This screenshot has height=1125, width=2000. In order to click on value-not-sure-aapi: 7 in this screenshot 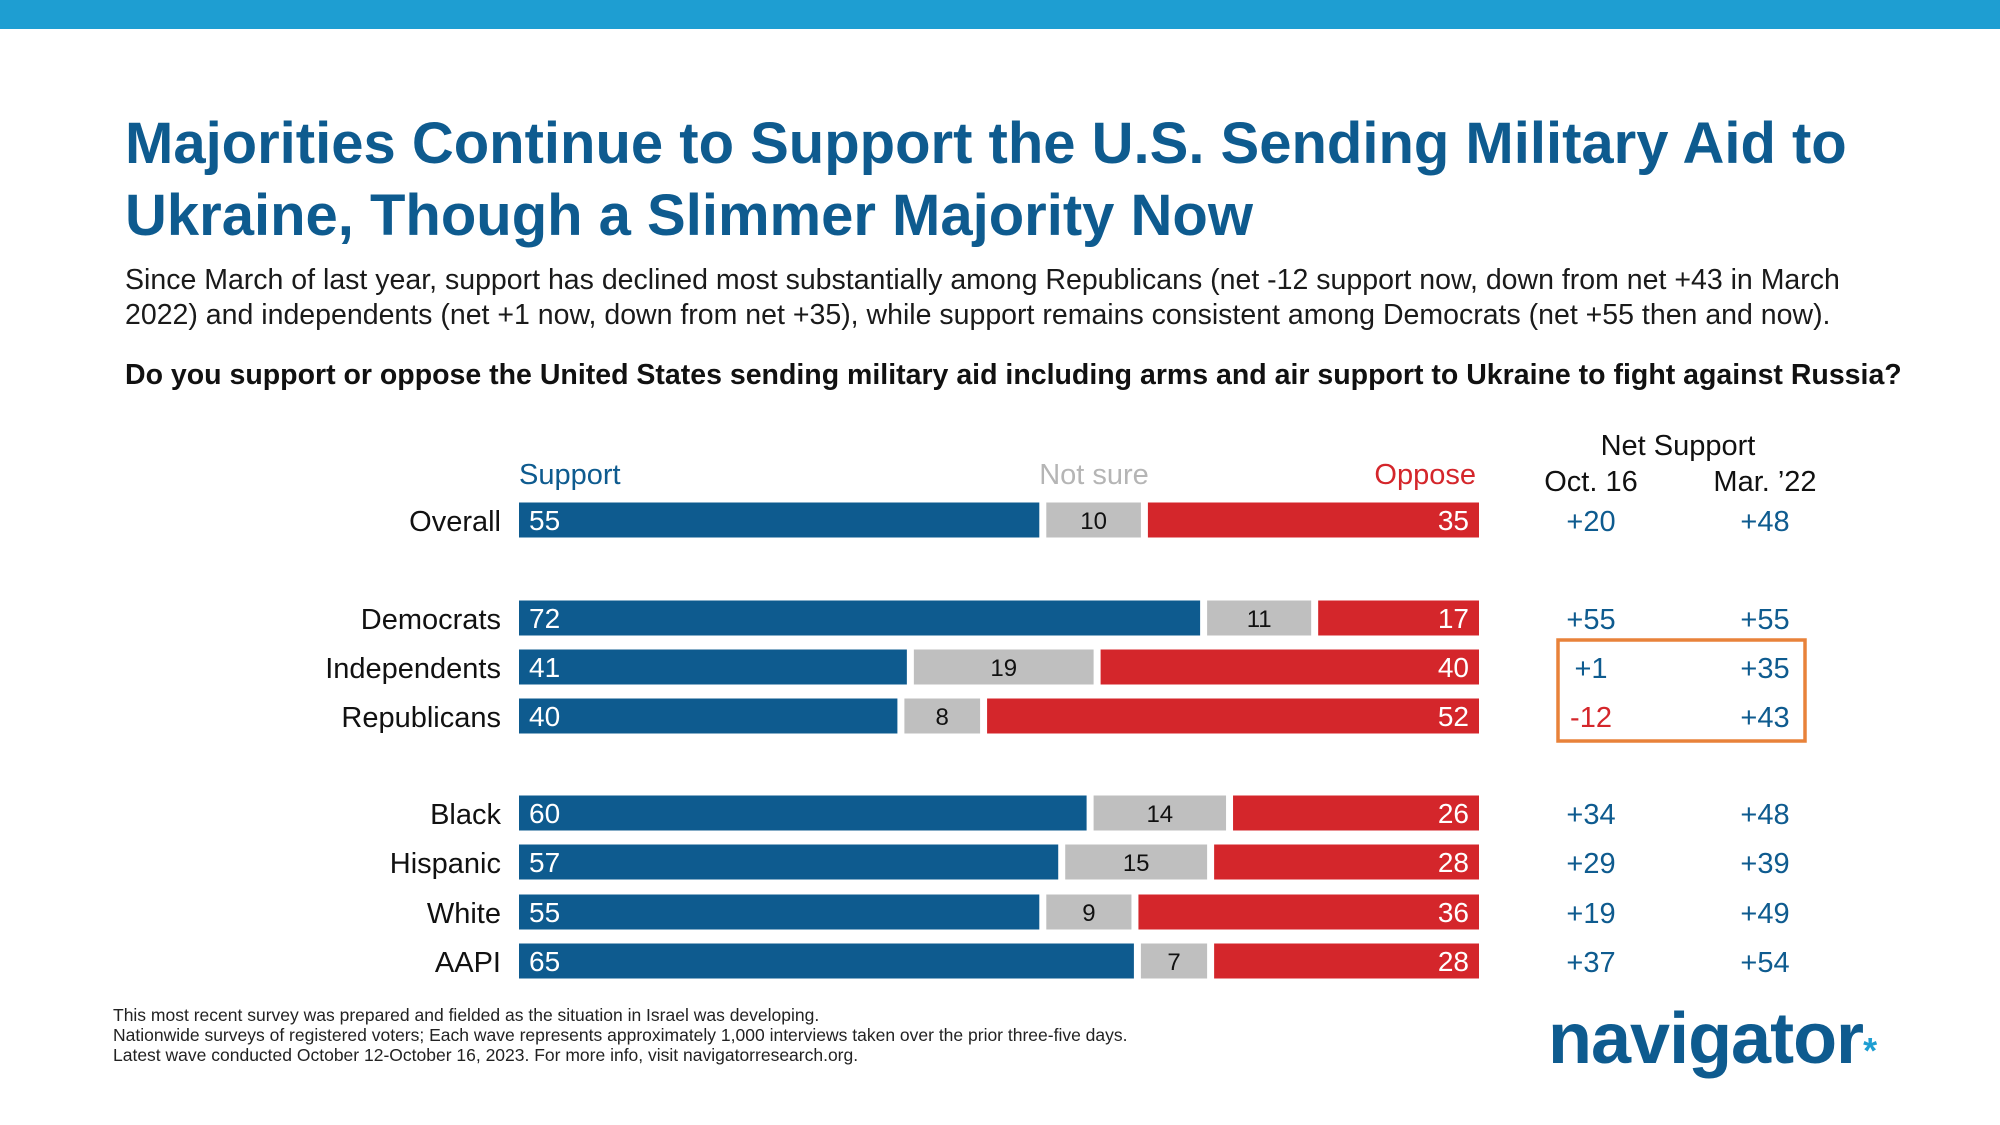, I will do `click(1173, 962)`.